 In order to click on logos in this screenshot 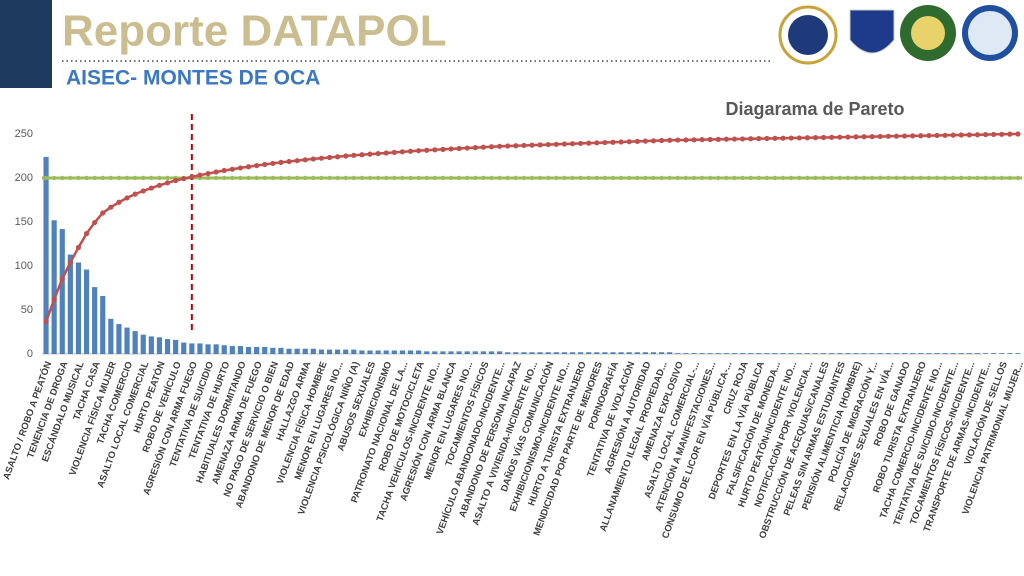, I will do `click(898, 35)`.